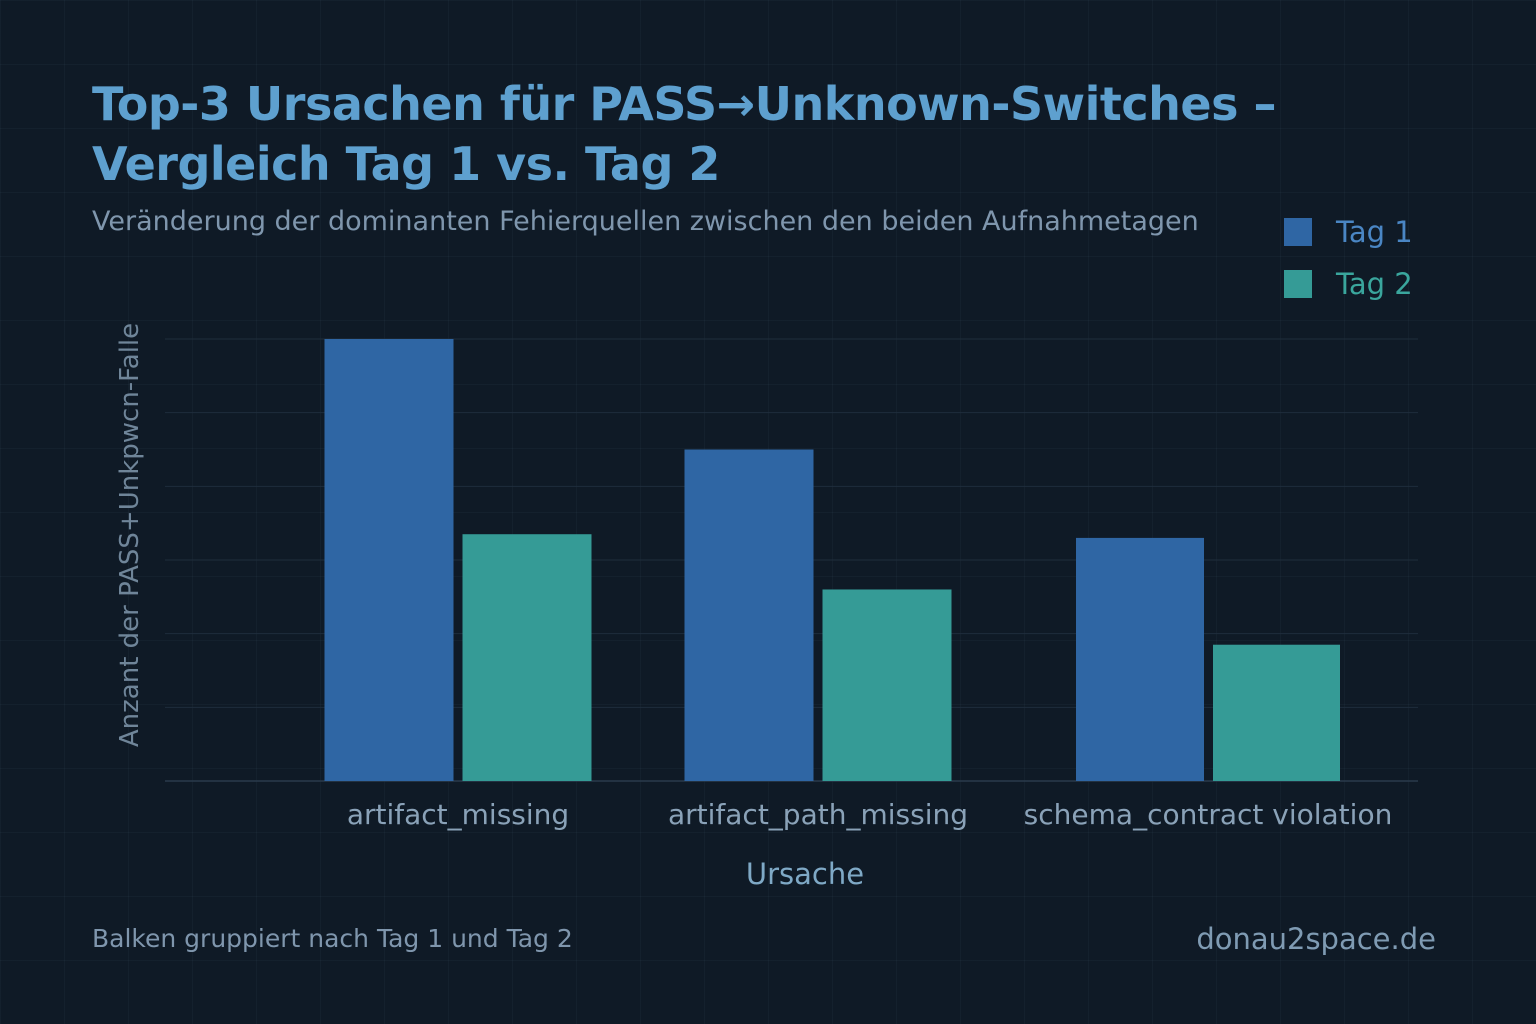 This screenshot has width=1536, height=1024. What do you see at coordinates (887, 685) in the screenshot?
I see `bar-artifact_path_missing-tag2` at bounding box center [887, 685].